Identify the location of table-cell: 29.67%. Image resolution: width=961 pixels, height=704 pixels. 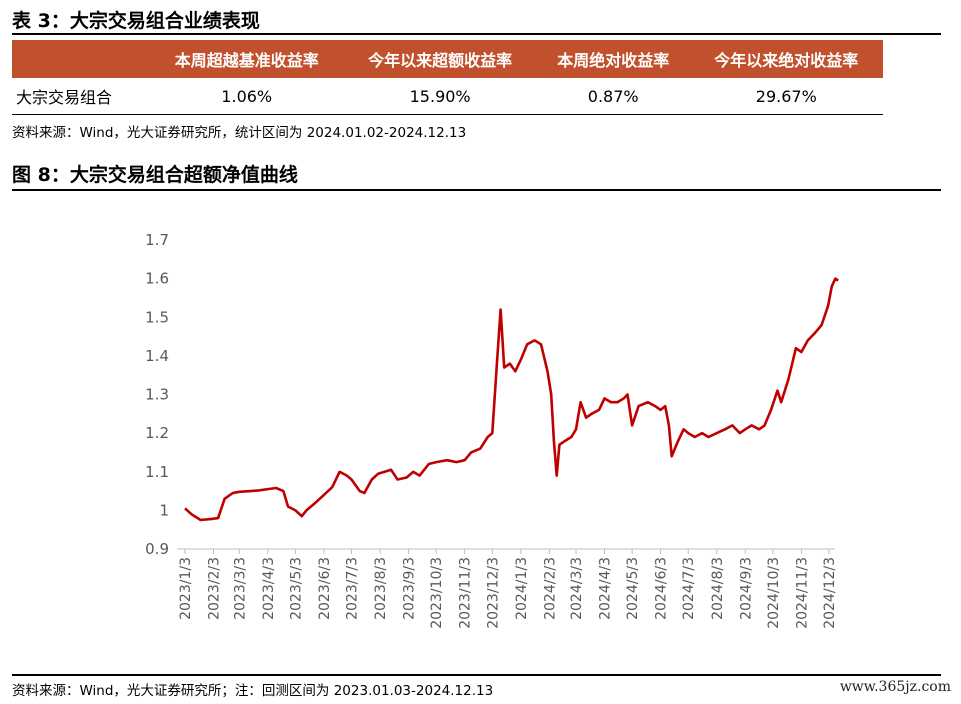
(786, 96).